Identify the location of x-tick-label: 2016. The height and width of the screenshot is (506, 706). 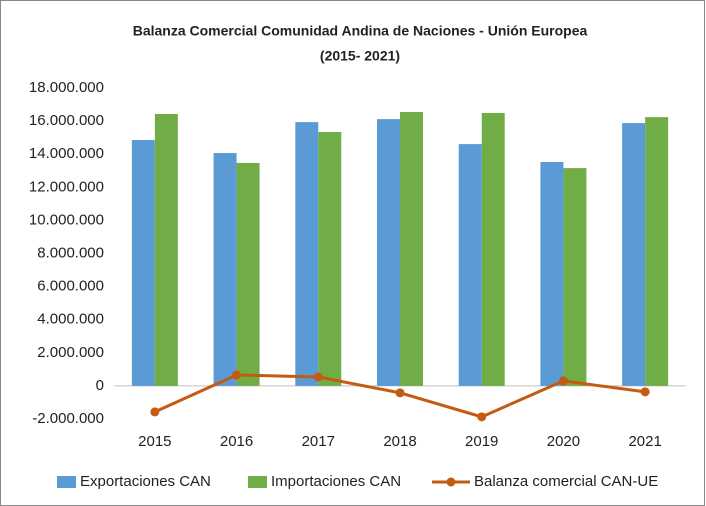
(236, 441).